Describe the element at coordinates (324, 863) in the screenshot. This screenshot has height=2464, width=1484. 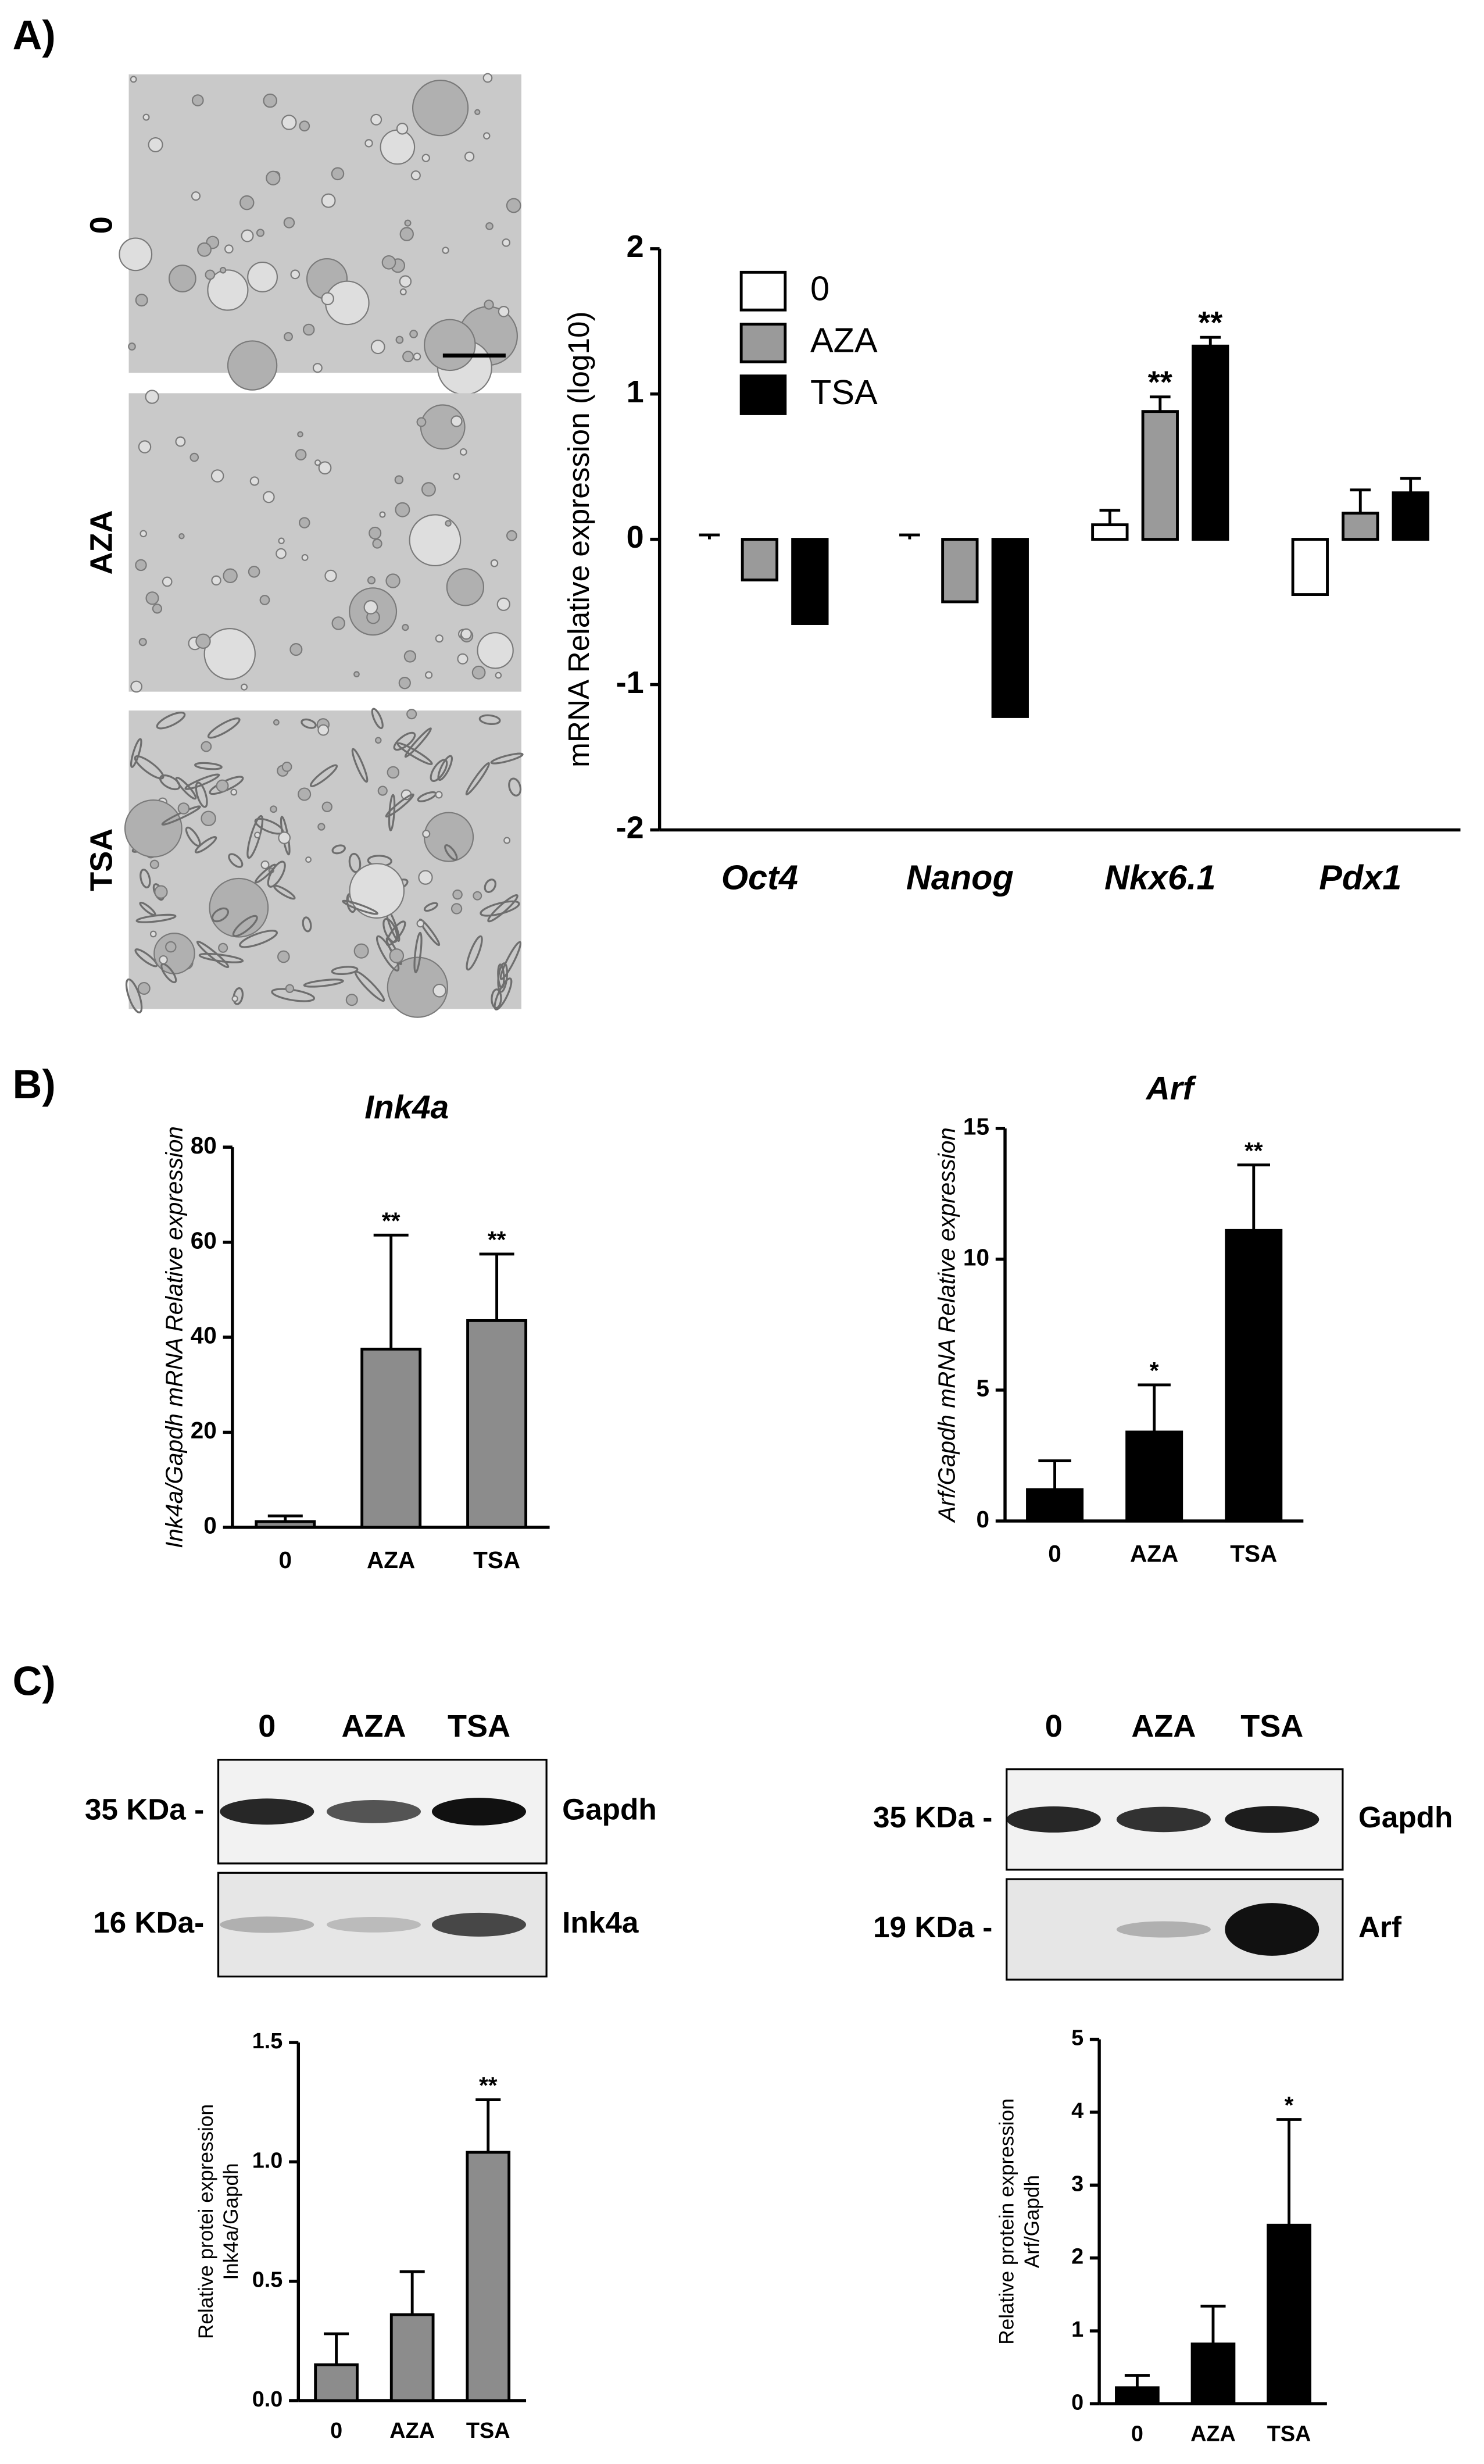
I see `micrograph` at that location.